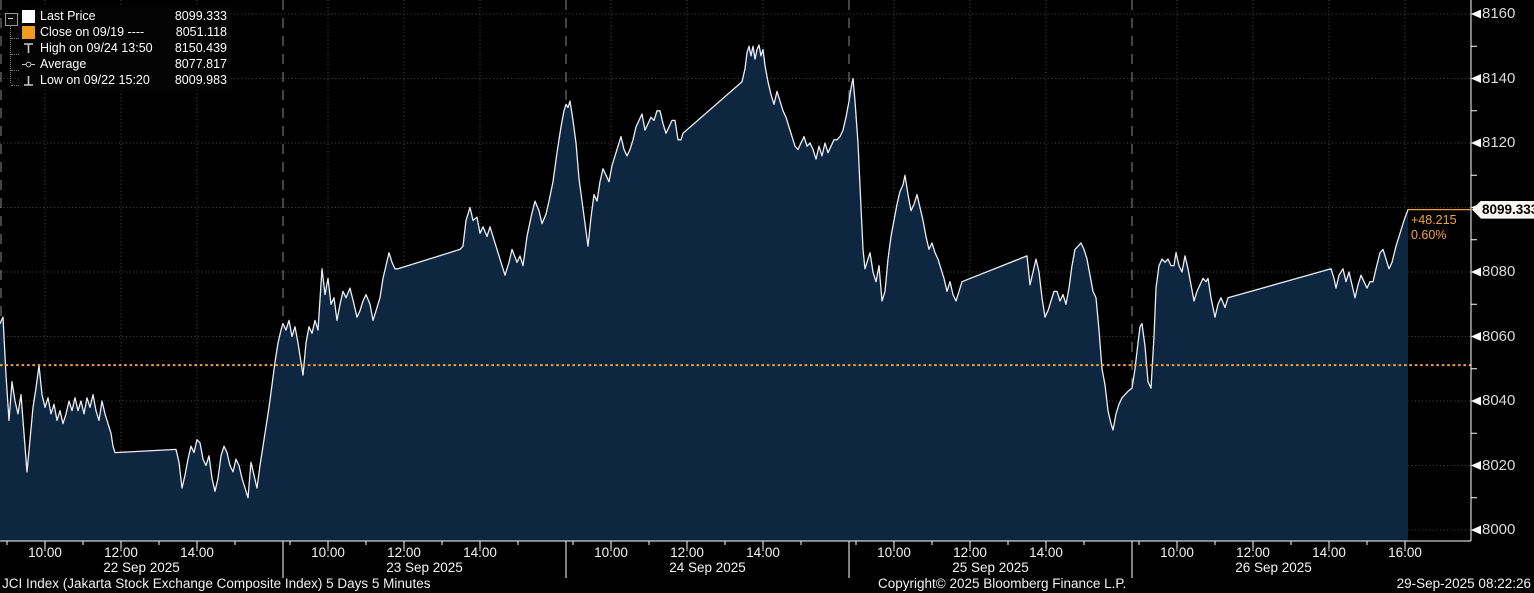 The height and width of the screenshot is (593, 1534). Describe the element at coordinates (1499, 271) in the screenshot. I see `y-axis-label: 8080` at that location.